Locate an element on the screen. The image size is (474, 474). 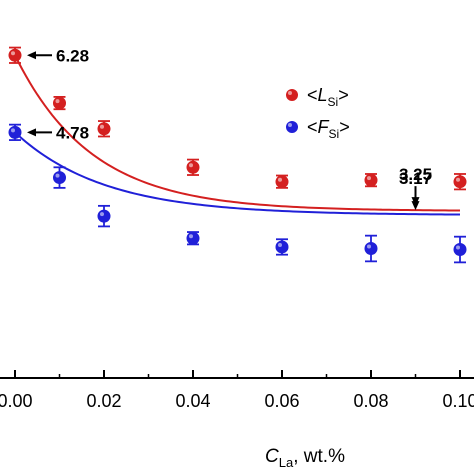
x-tick-label: 0.02 is located at coordinates (103, 401).